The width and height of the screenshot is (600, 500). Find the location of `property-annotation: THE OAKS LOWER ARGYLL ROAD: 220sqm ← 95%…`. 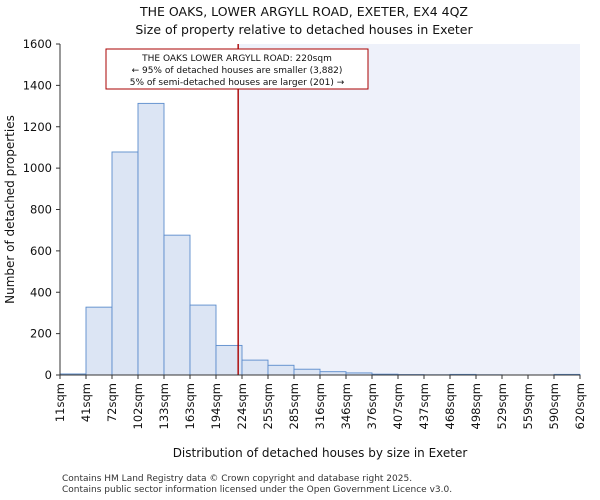

property-annotation: THE OAKS LOWER ARGYLL ROAD: 220sqm ← 95%… is located at coordinates (237, 69).